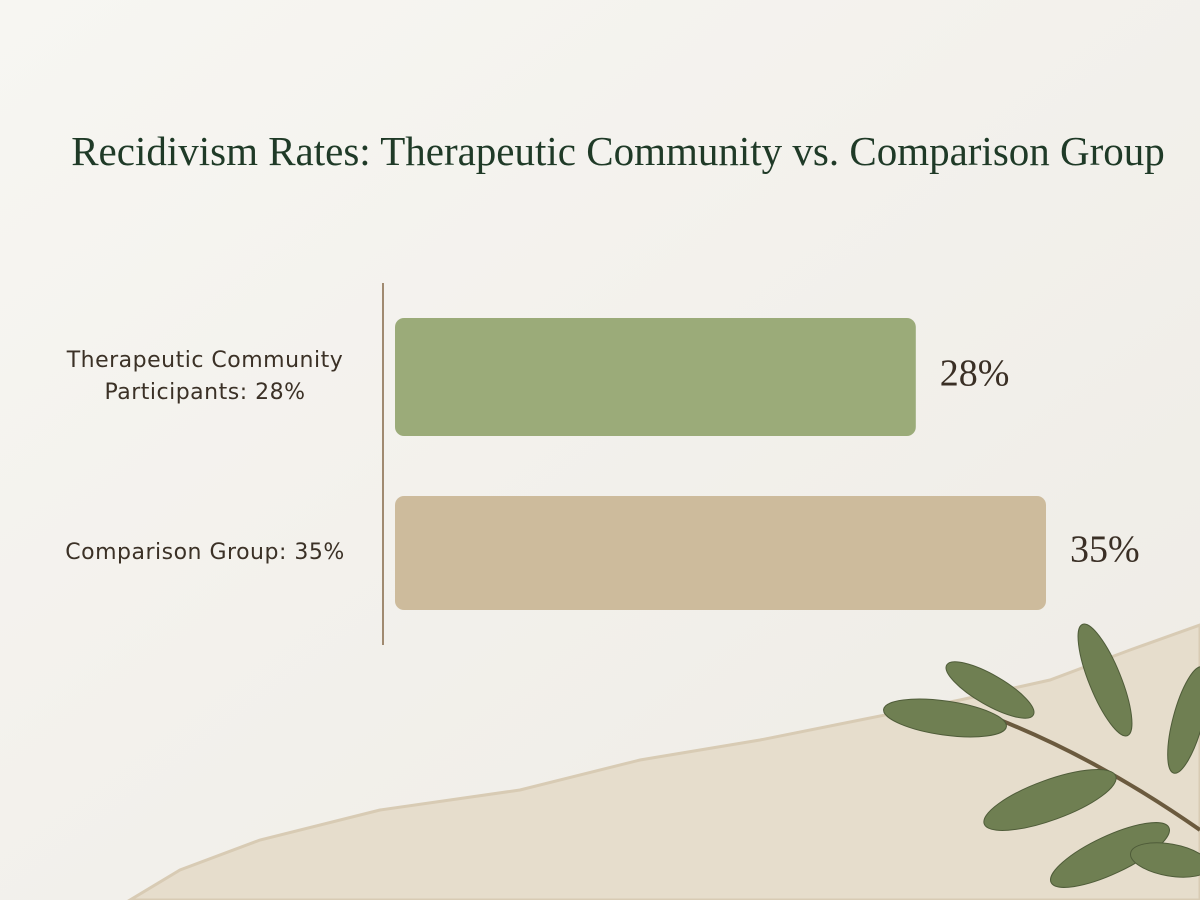  What do you see at coordinates (975, 374) in the screenshot?
I see `value-label: 28%` at bounding box center [975, 374].